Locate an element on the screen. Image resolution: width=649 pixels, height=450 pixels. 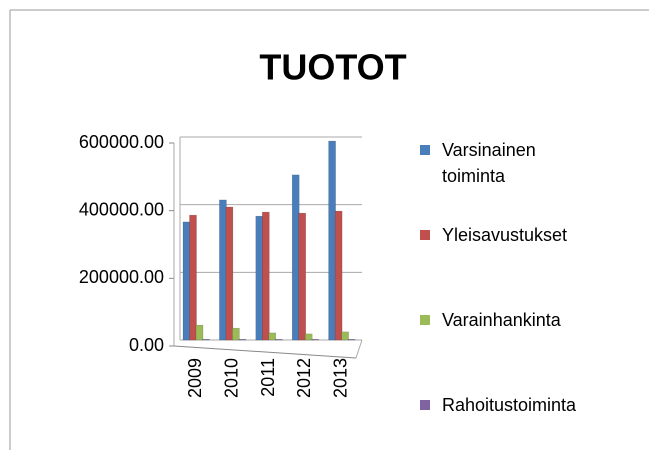
legend-entry: Varsinainen toiminta is located at coordinates (530, 163).